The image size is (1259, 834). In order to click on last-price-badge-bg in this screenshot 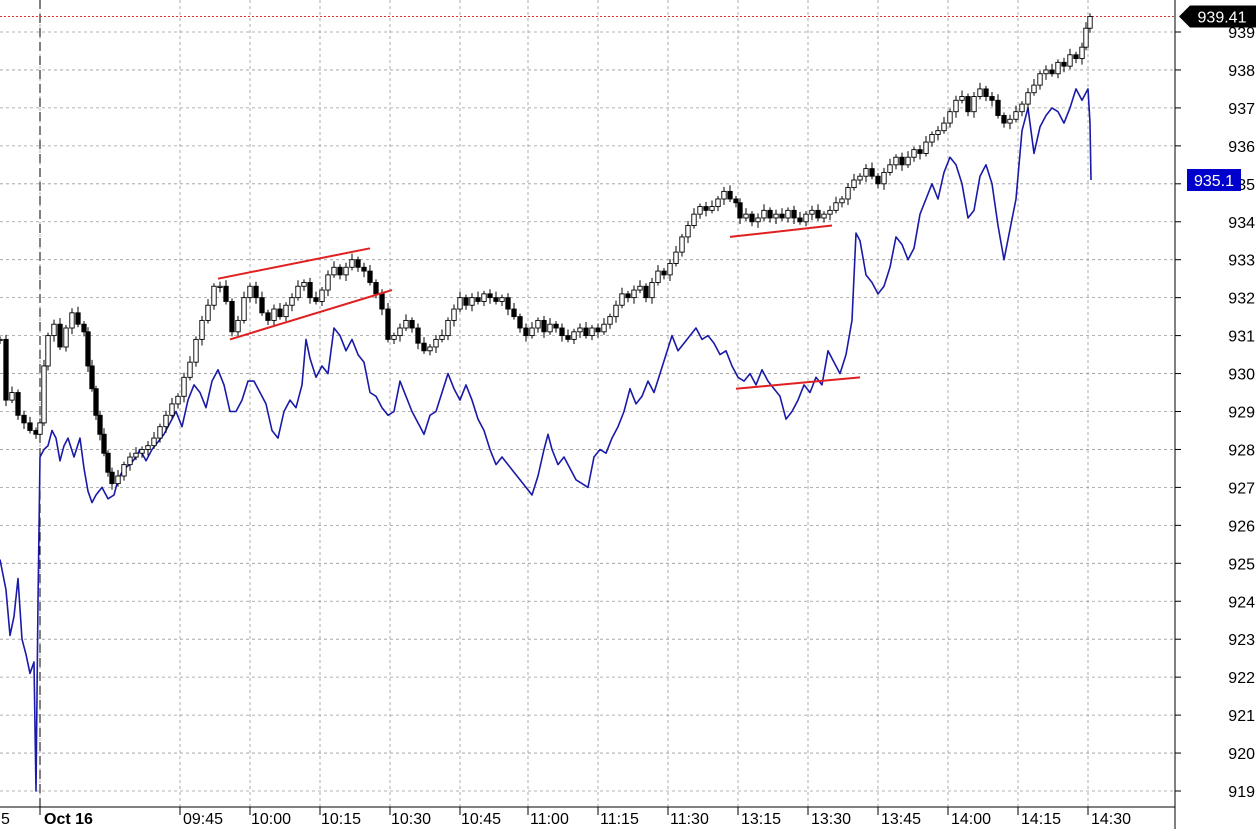, I will do `click(1217, 16)`.